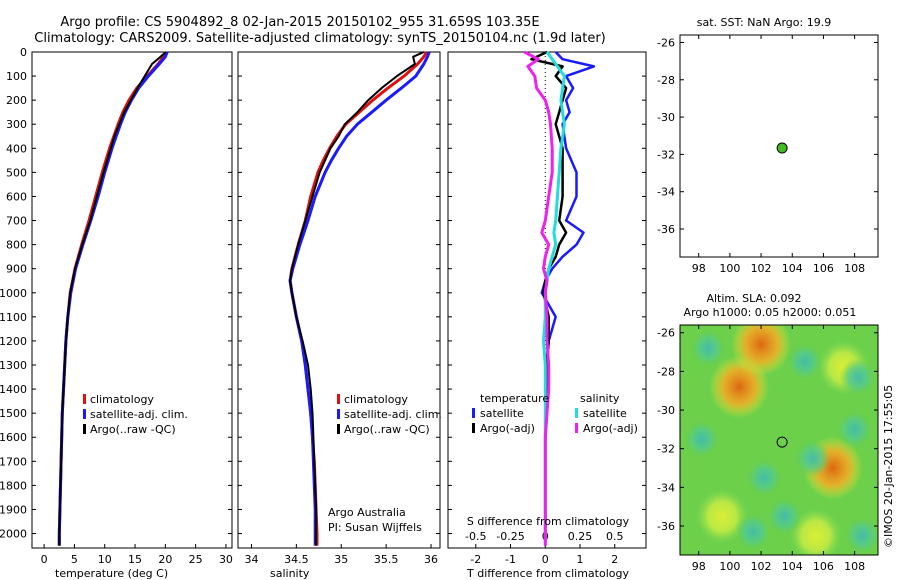 The width and height of the screenshot is (900, 580). Describe the element at coordinates (105, 559) in the screenshot. I see `x-tick-label: 10` at that location.